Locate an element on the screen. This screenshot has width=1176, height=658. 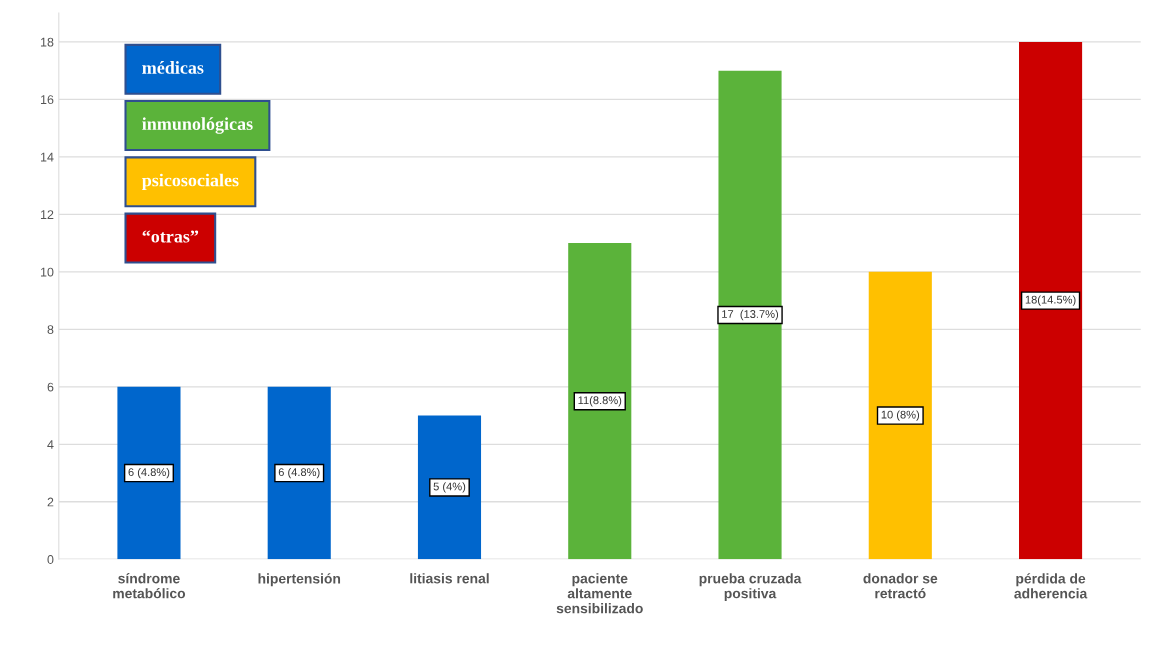
x-tick-label: prueba cruzada positiva is located at coordinates (750, 587).